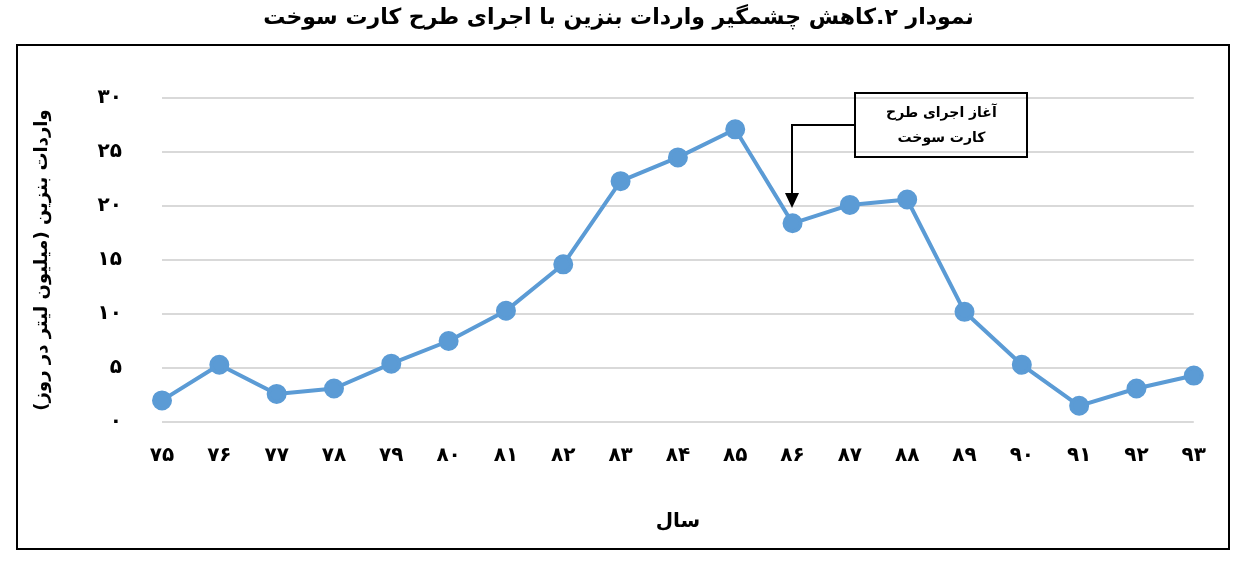 The image size is (1237, 564). What do you see at coordinates (391, 454) in the screenshot?
I see `x-tick-label: ۷۹` at bounding box center [391, 454].